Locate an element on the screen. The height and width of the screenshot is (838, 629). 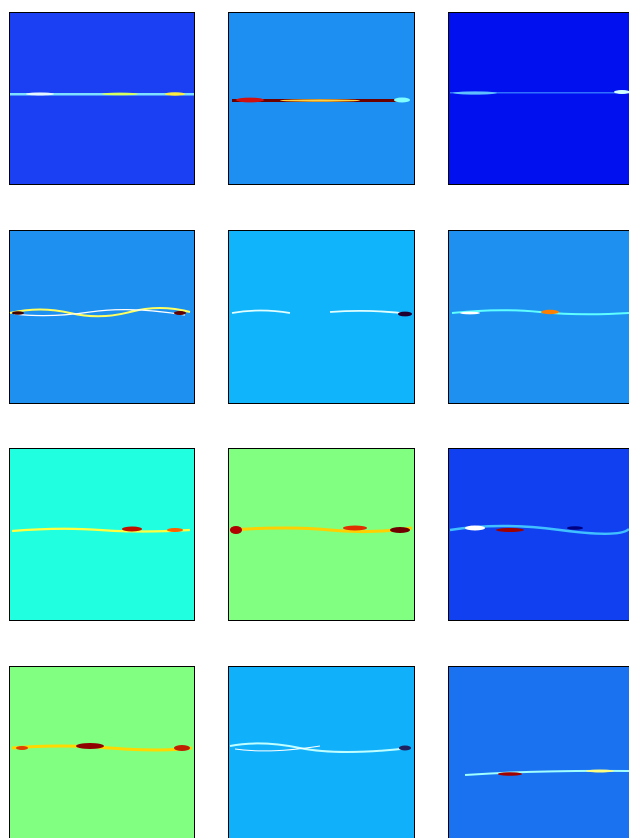
panel-r4c2 is located at coordinates (321, 752).